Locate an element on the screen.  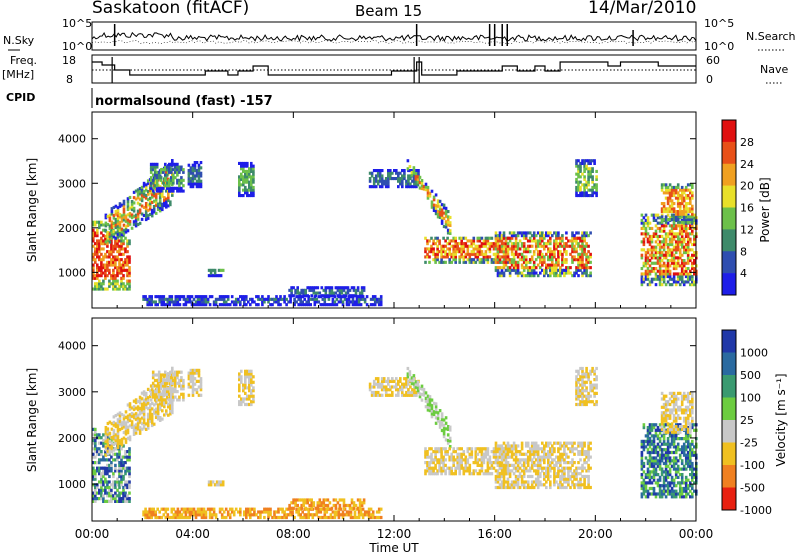
colorbar-tick-label: -25 is located at coordinates (749, 443).